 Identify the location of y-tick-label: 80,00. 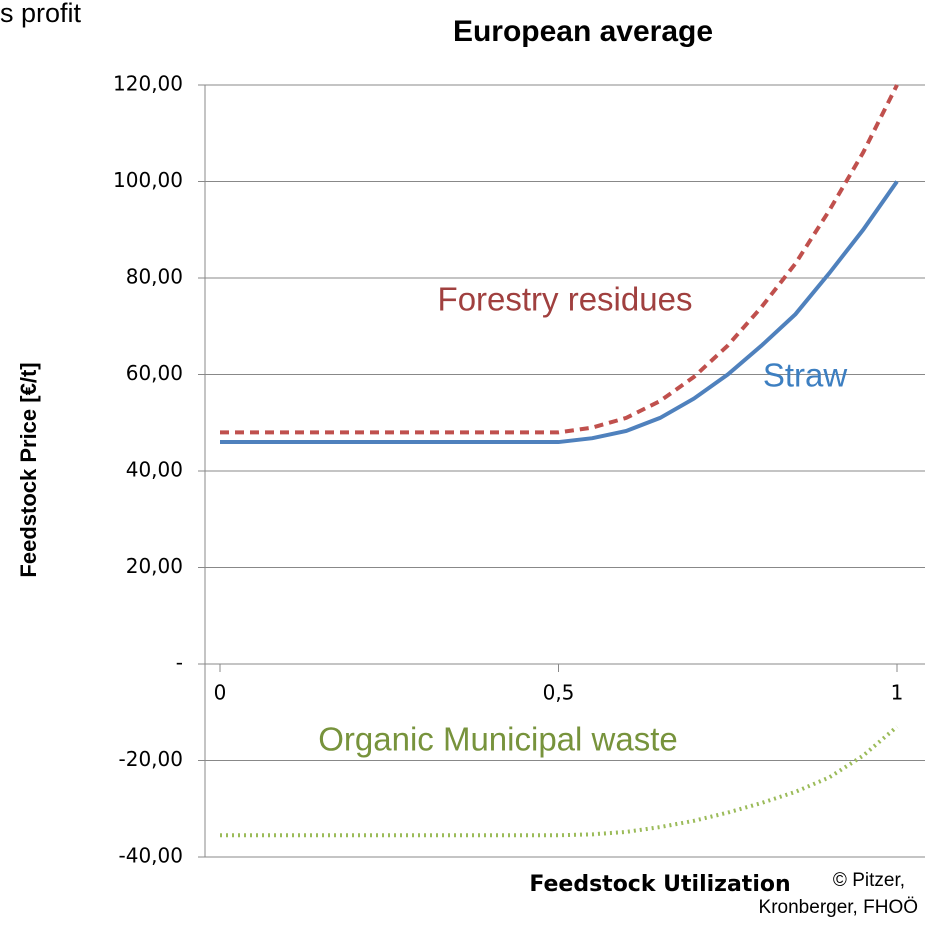
(154, 277).